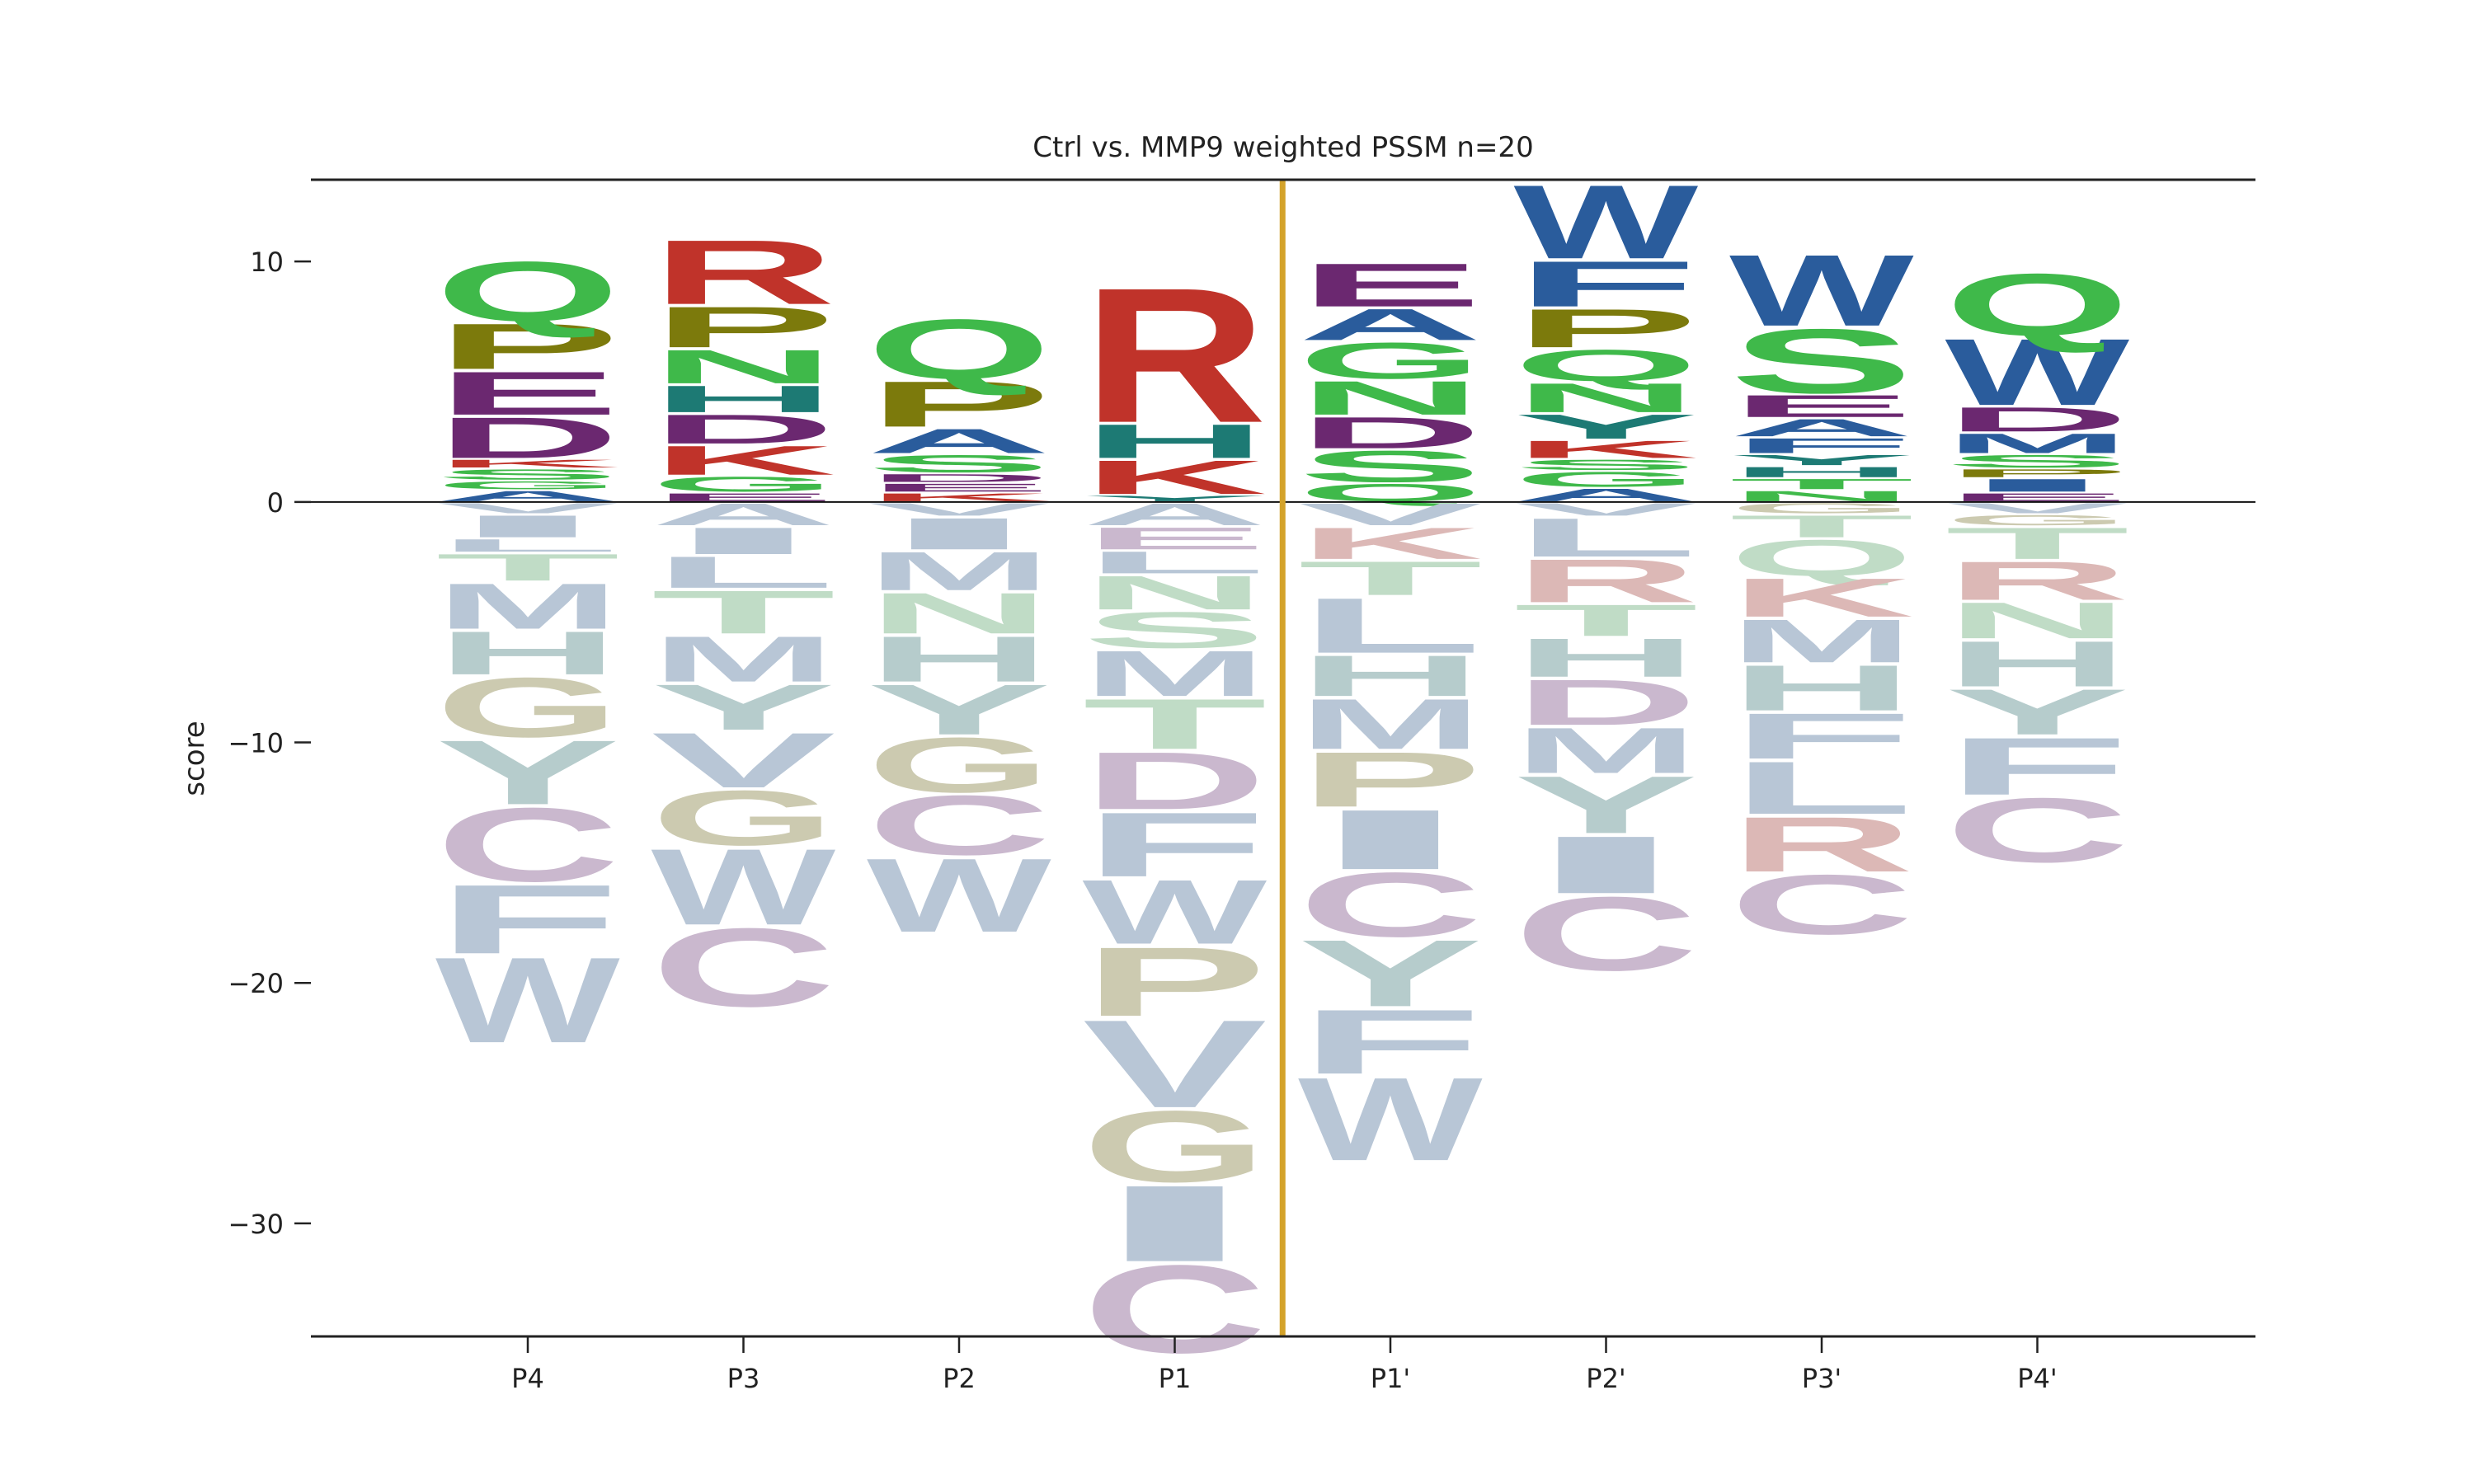  What do you see at coordinates (1175, 1378) in the screenshot?
I see `x-tick-label: P1` at bounding box center [1175, 1378].